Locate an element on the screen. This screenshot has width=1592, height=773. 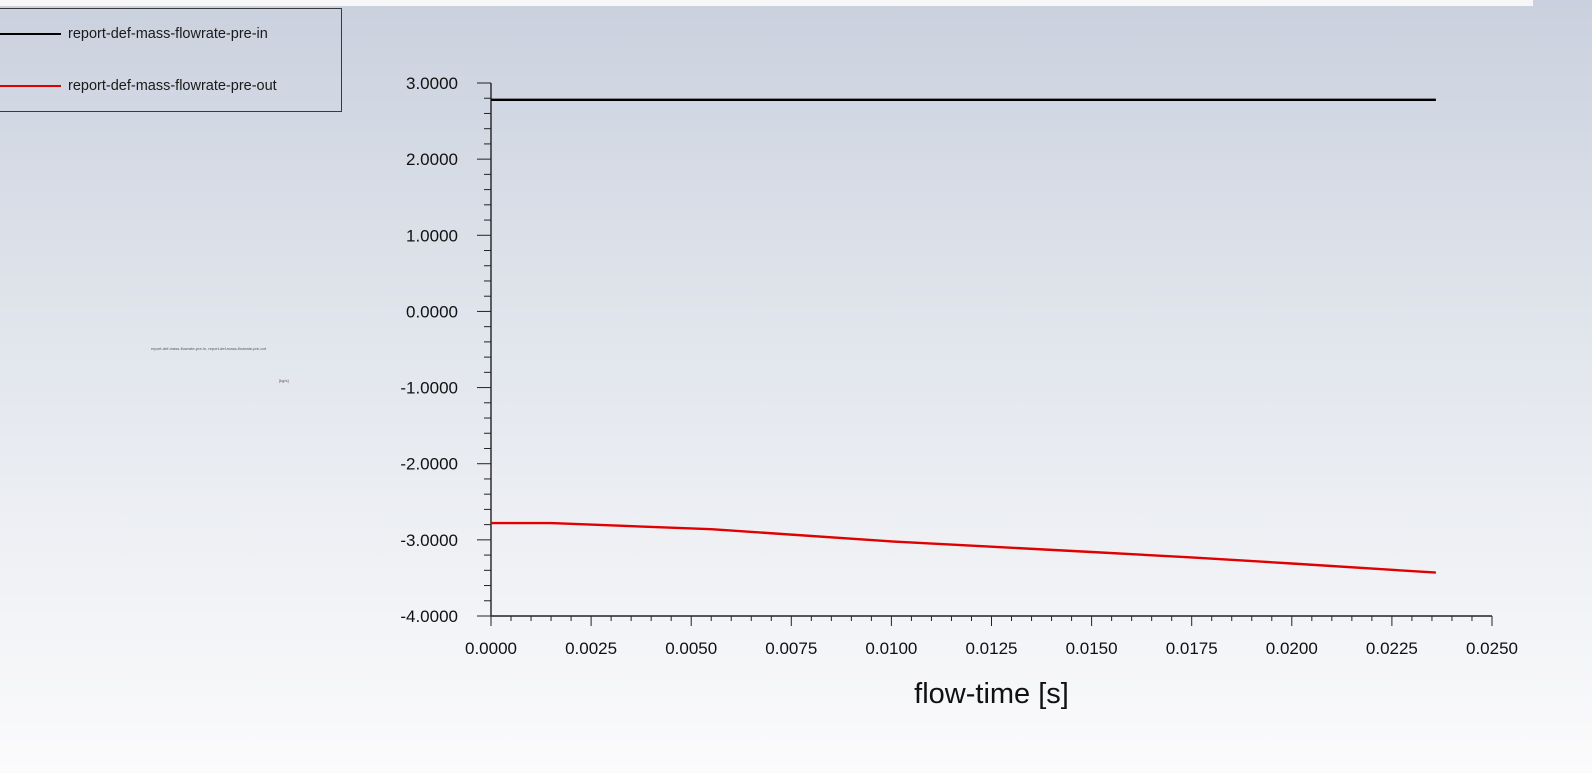
legend-swatch-pre-in is located at coordinates (30, 34).